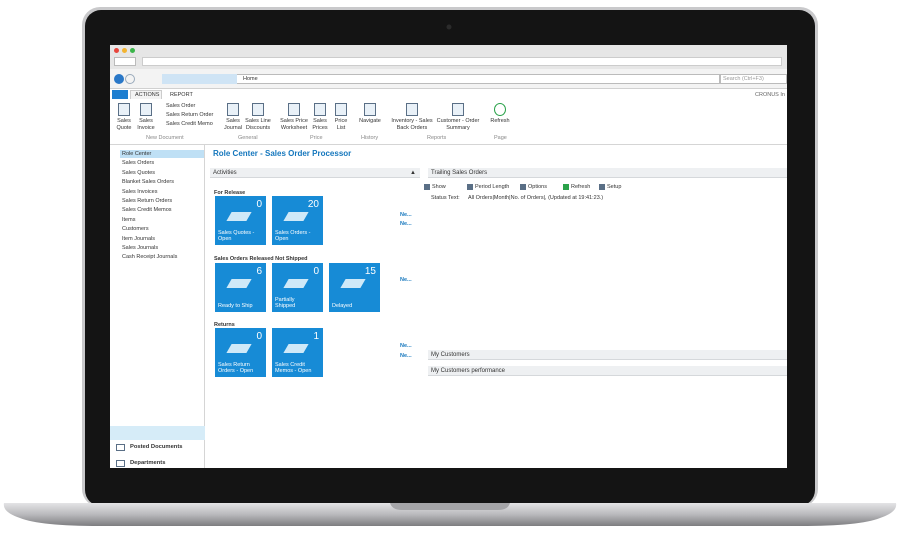 The width and height of the screenshot is (900, 547). Describe the element at coordinates (162, 154) in the screenshot. I see `nav-selection` at that location.